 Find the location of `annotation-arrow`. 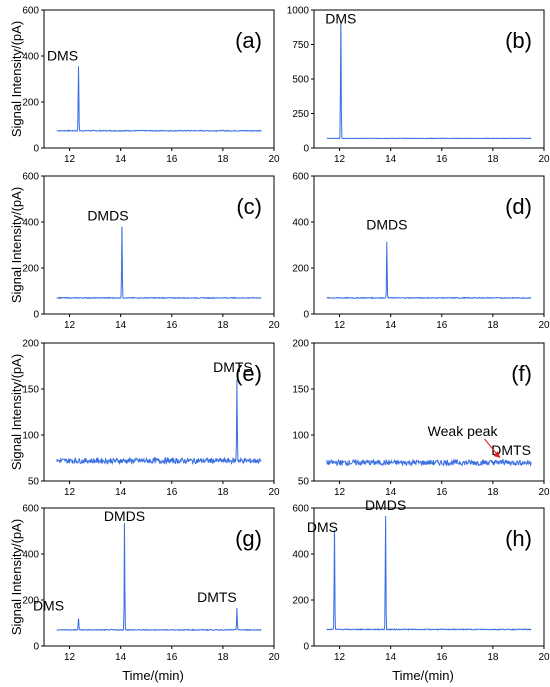

annotation-arrow is located at coordinates (491, 447).